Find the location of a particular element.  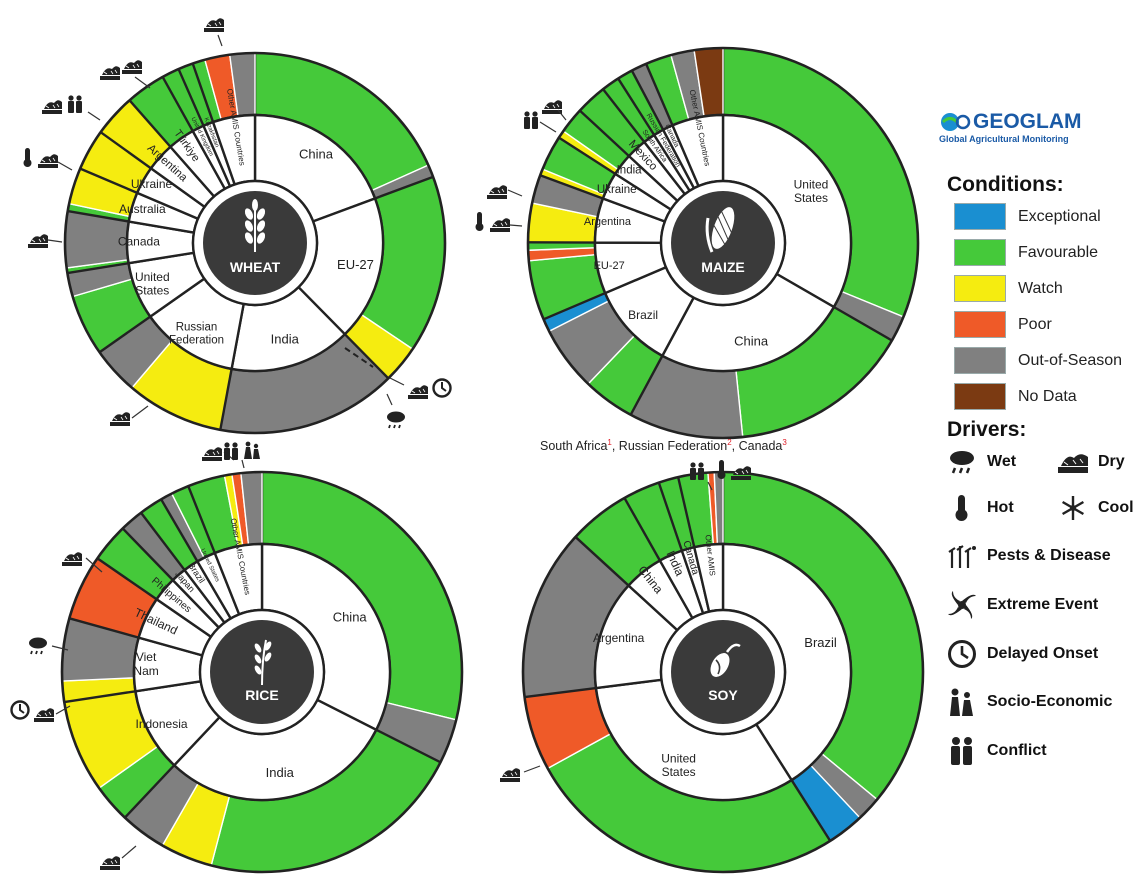

wheat-eu-dashed-marker is located at coordinates (359, 357).